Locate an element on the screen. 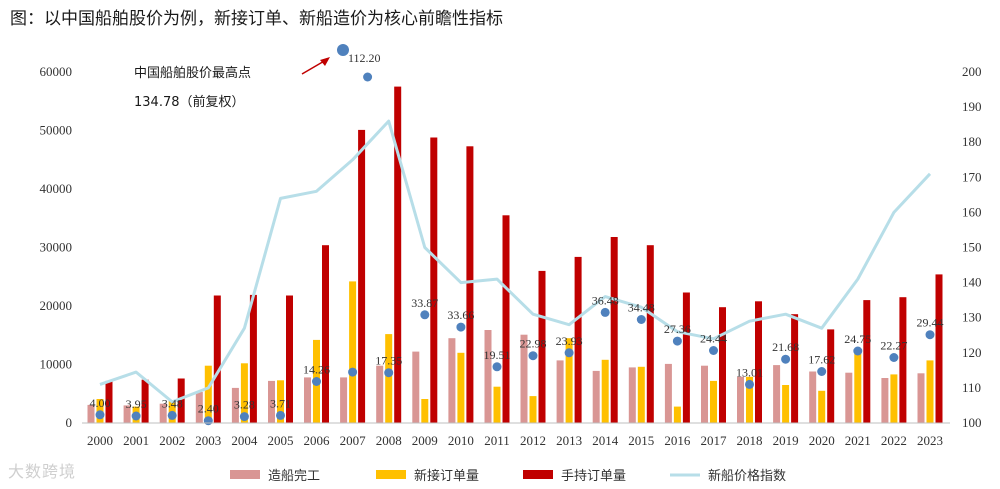 The height and width of the screenshot is (489, 1000). x-tick-2017: 2017 is located at coordinates (714, 440).